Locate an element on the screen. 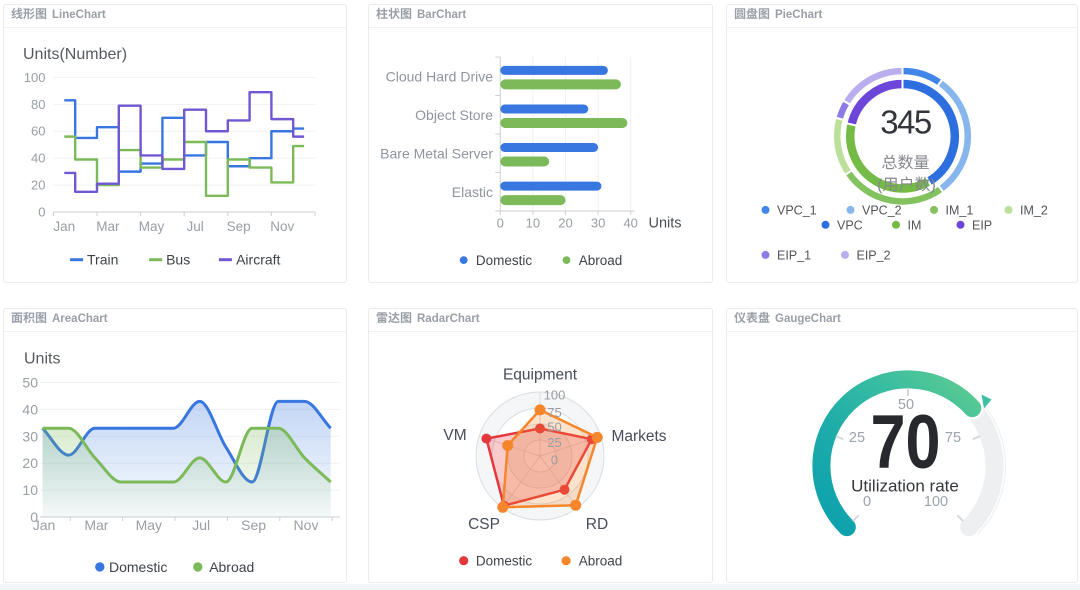 The width and height of the screenshot is (1080, 590). svg-text: Object Store is located at coordinates (454, 115).